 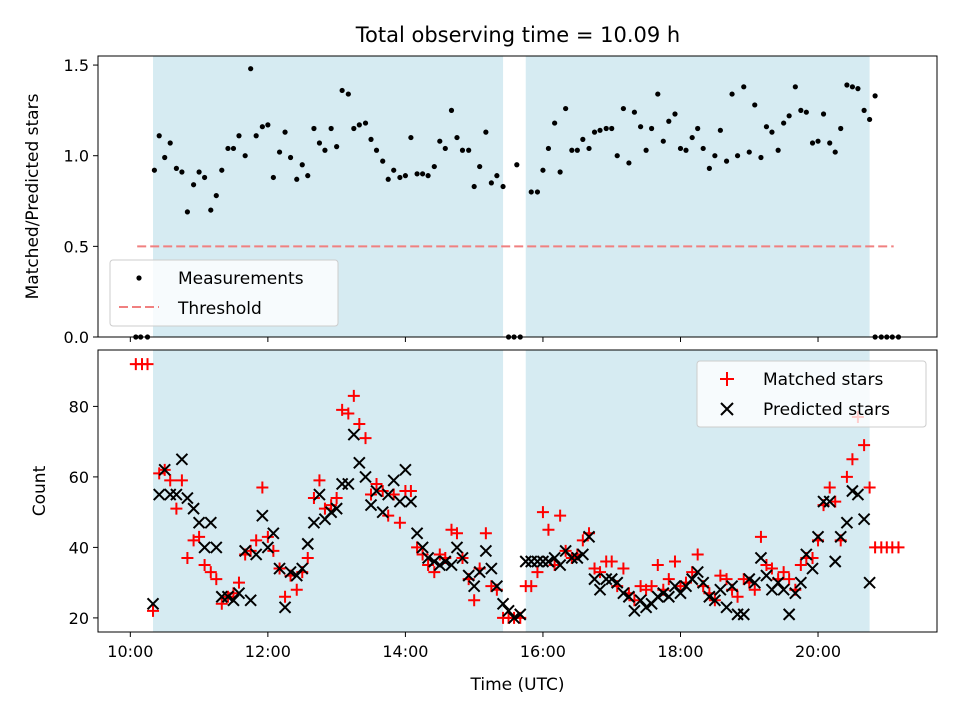 I want to click on y-tick-label: 0.5, so click(x=76, y=246).